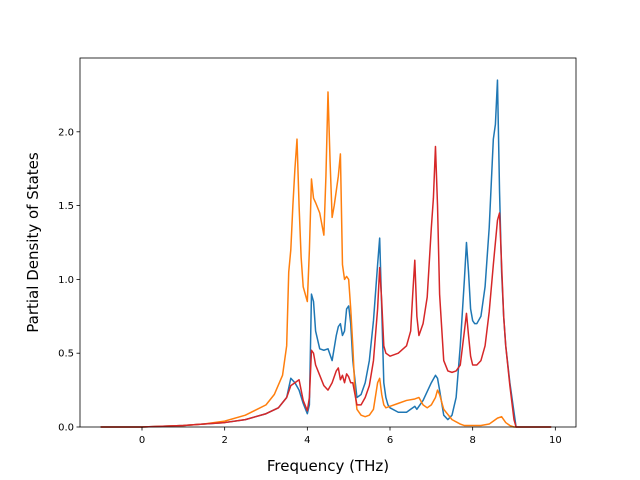 Image resolution: width=640 pixels, height=480 pixels. I want to click on x-tick-label: 2, so click(224, 440).